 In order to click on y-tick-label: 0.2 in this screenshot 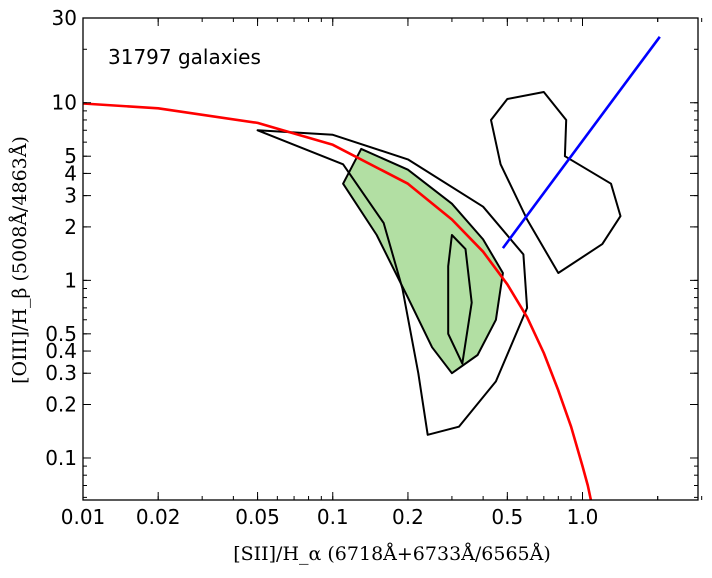, I will do `click(61, 405)`.